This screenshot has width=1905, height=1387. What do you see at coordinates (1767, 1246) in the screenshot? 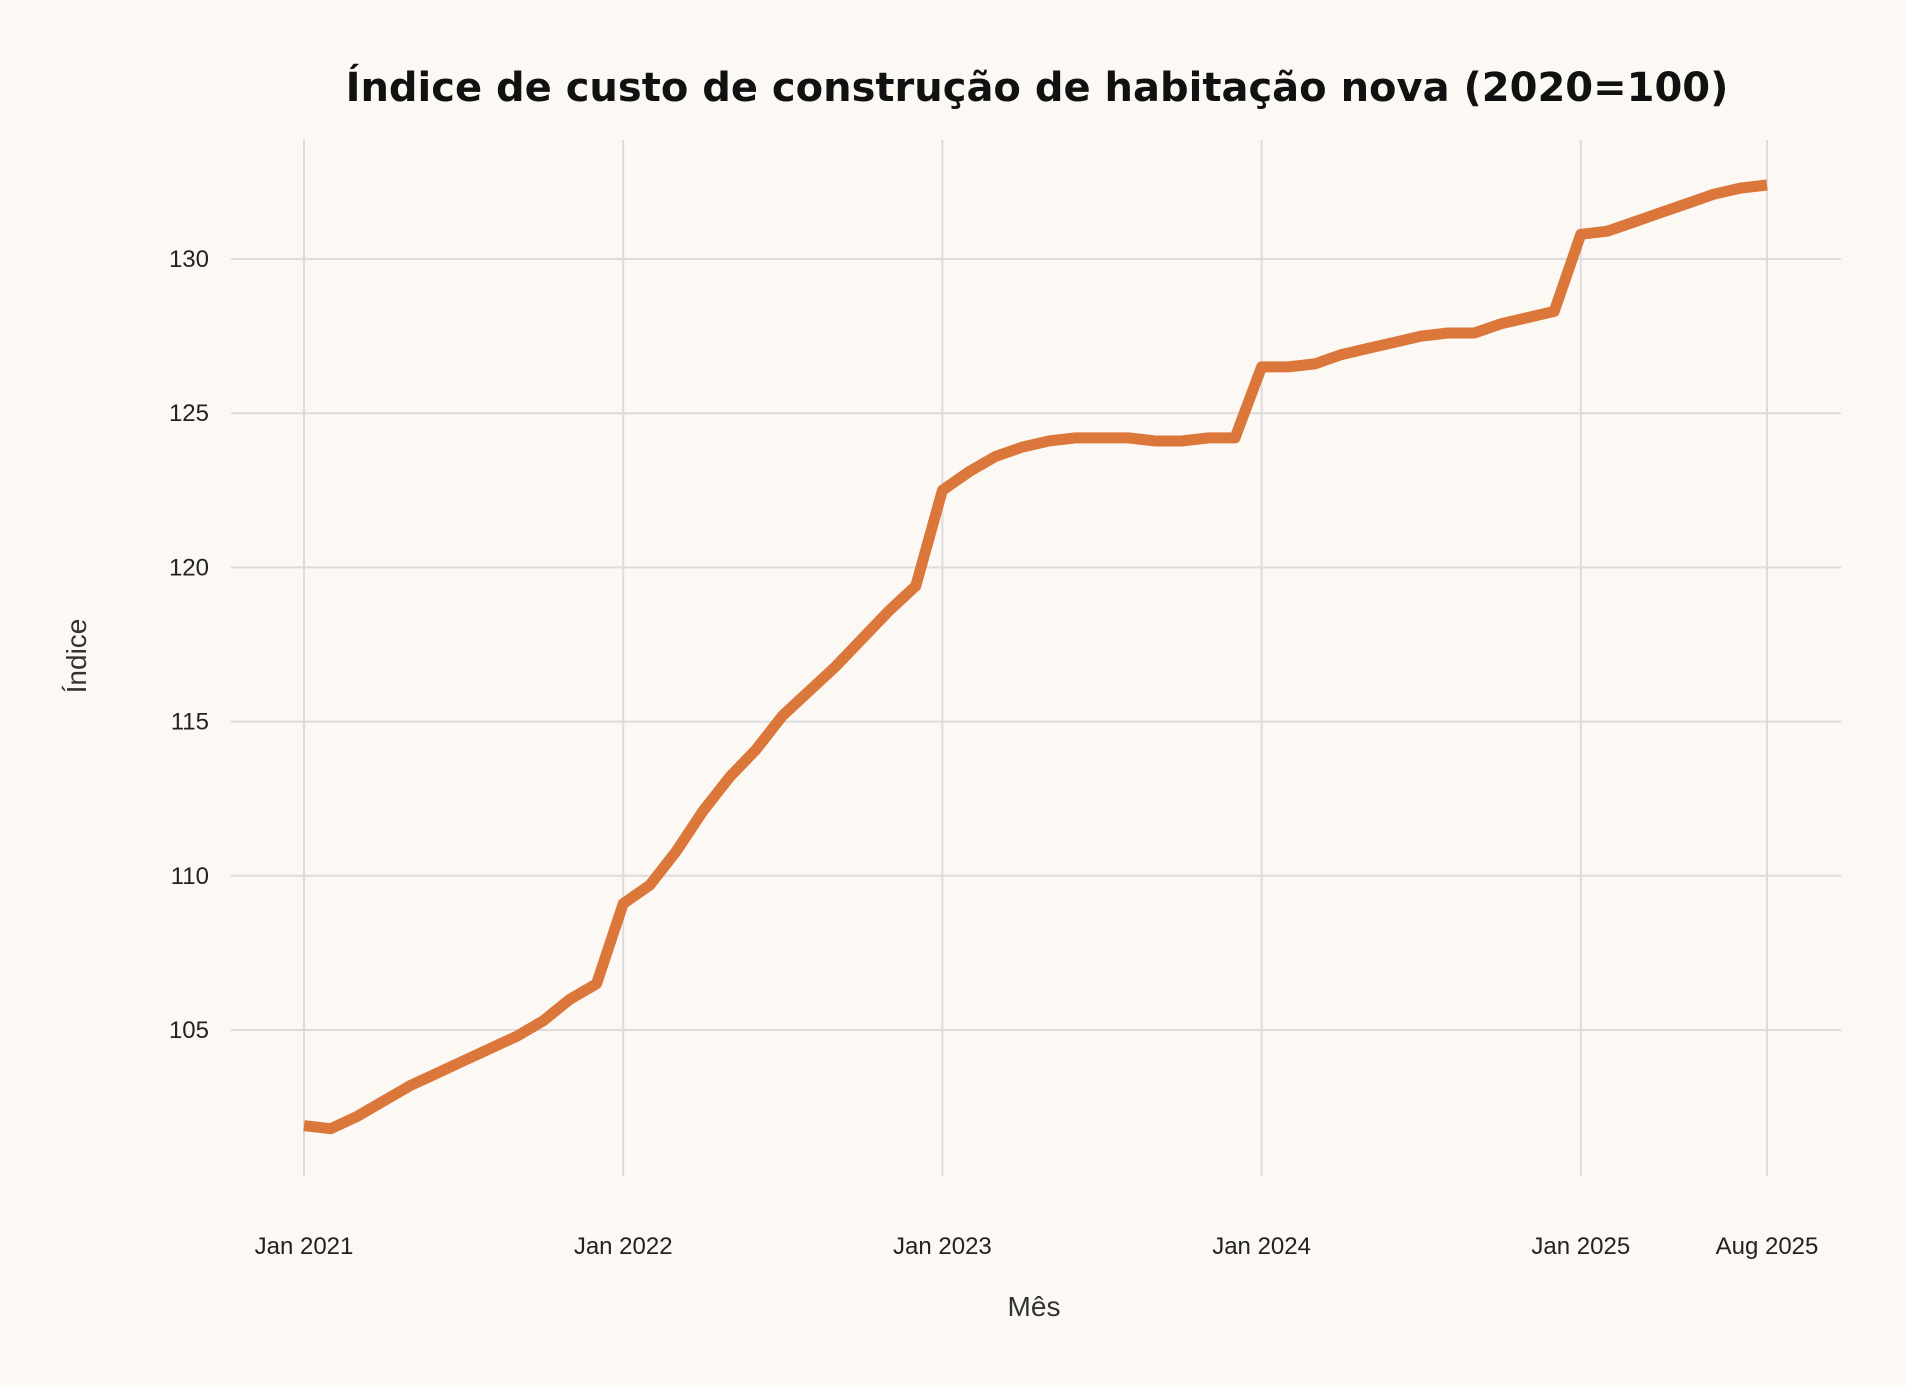
I see `x-tick-label: Aug 2025` at bounding box center [1767, 1246].